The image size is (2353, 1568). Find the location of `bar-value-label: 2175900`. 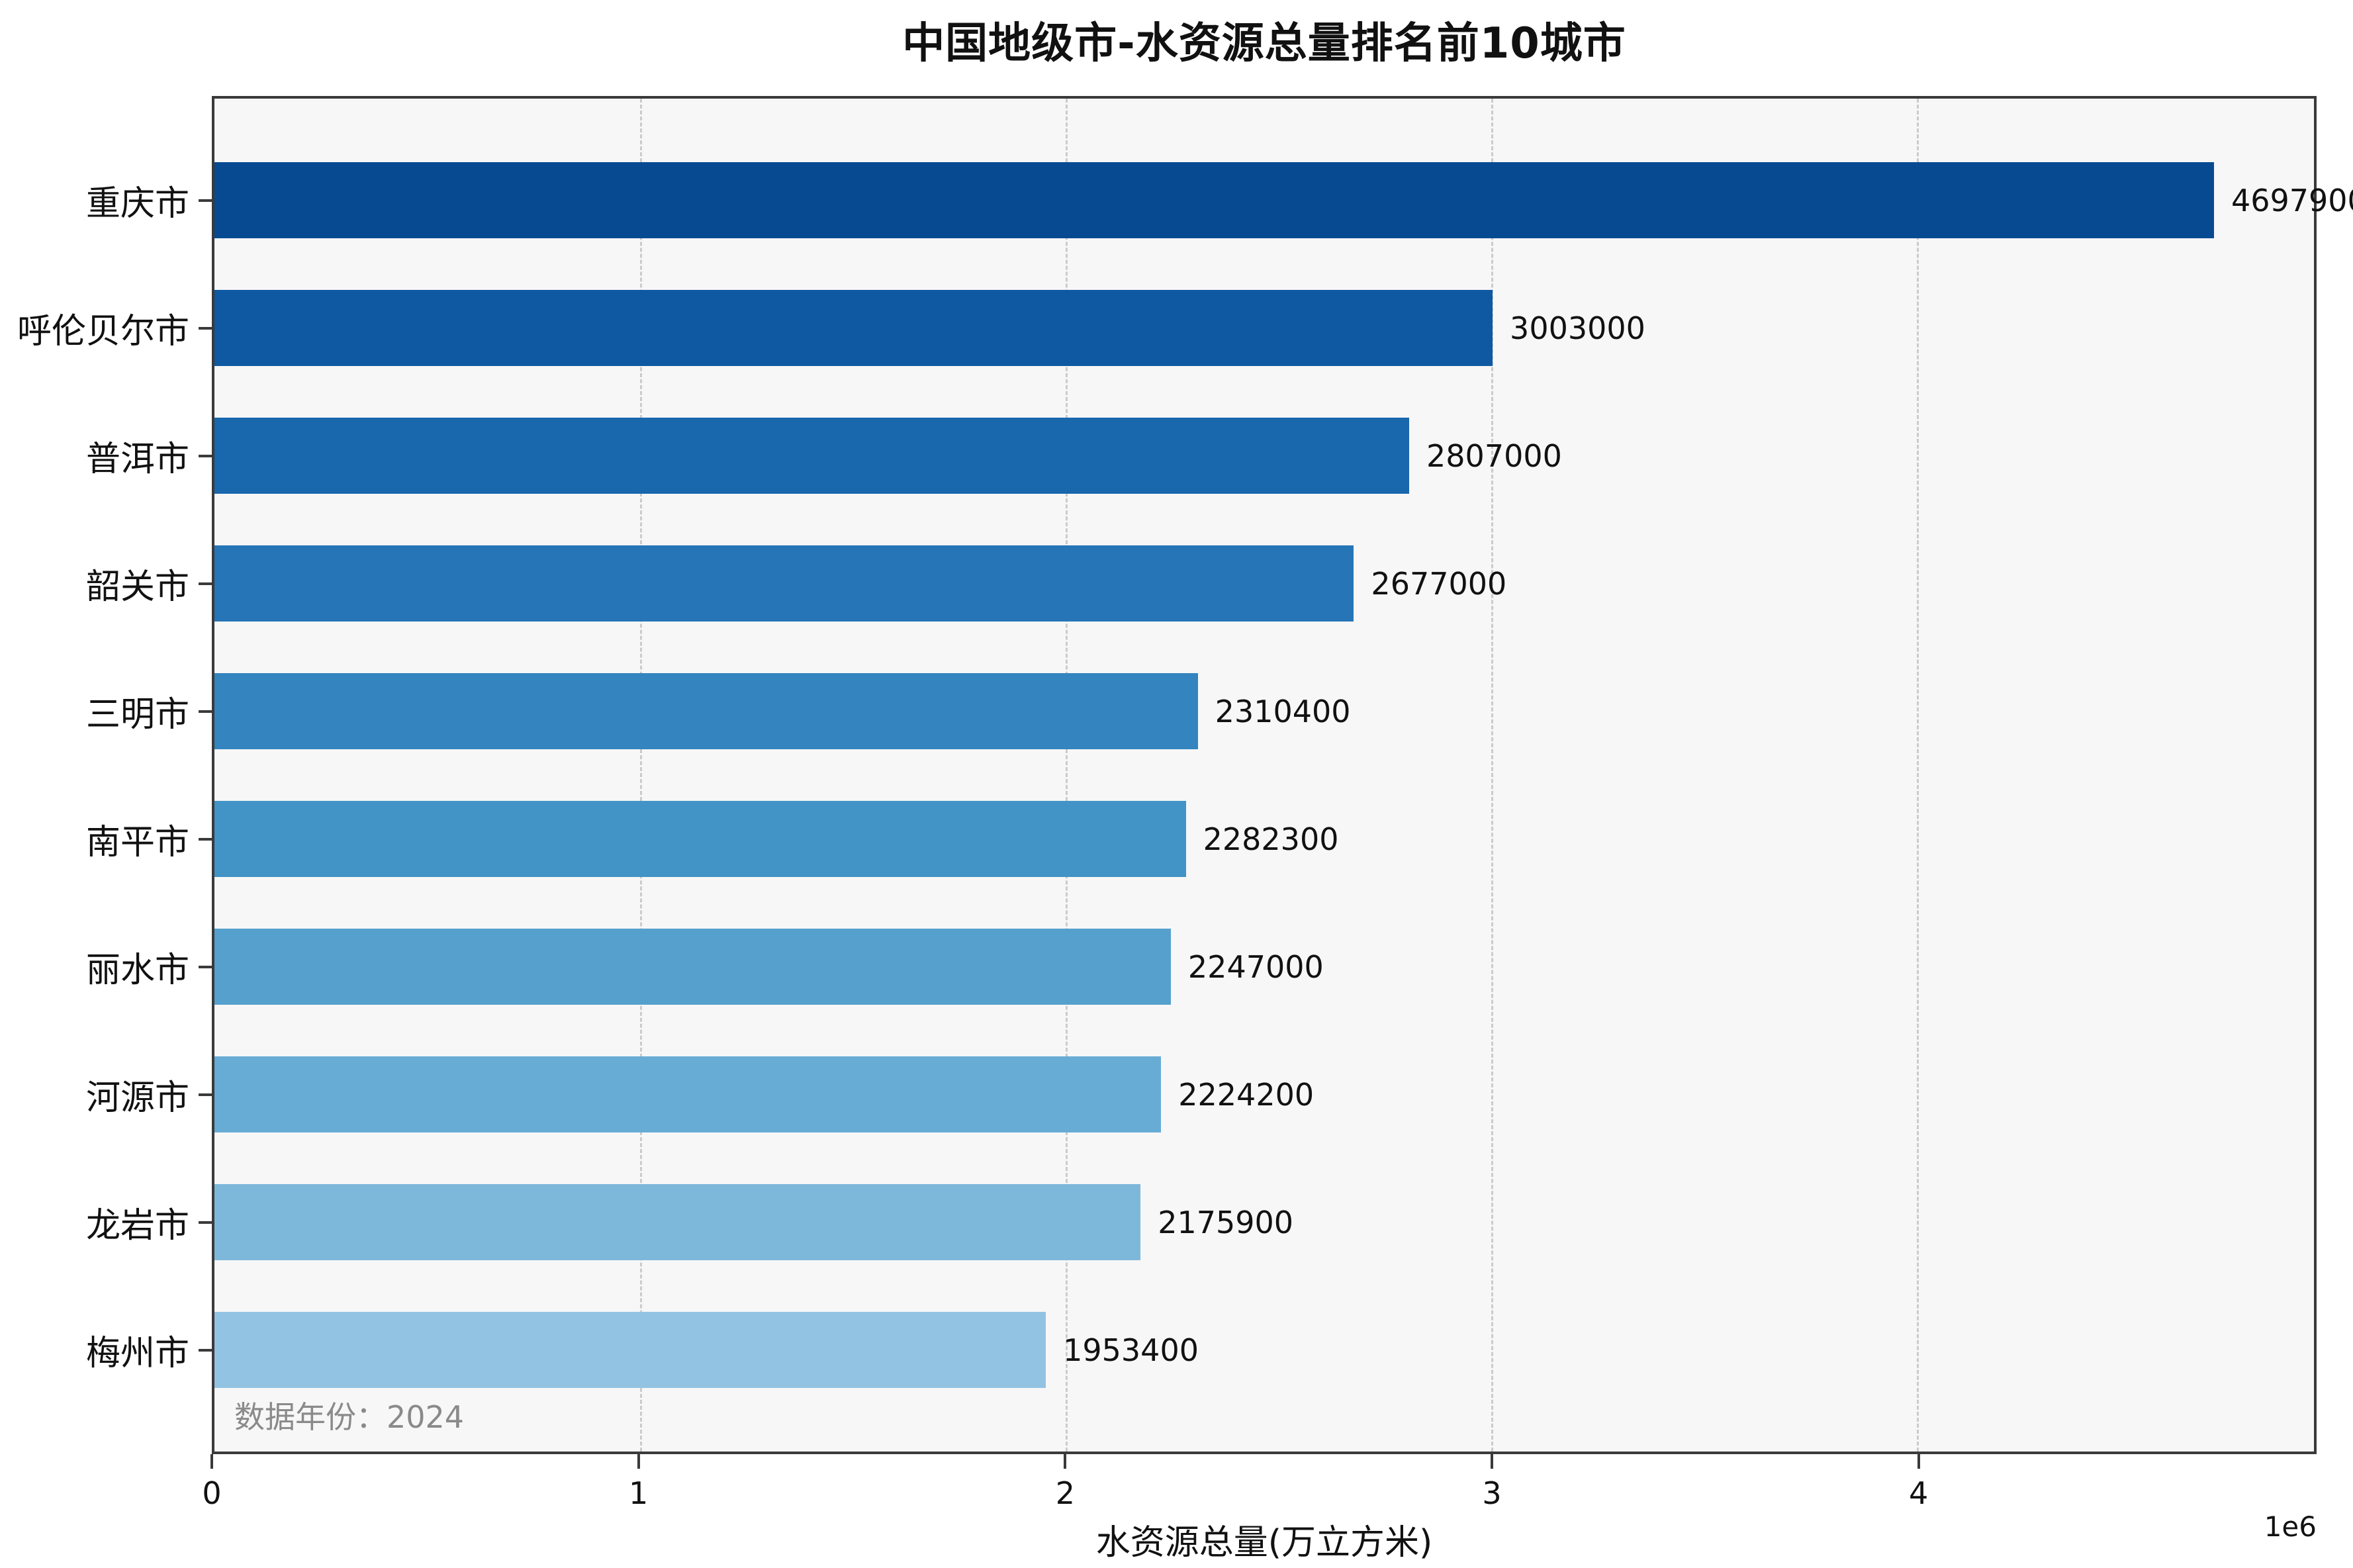

bar-value-label: 2175900 is located at coordinates (1226, 1222).